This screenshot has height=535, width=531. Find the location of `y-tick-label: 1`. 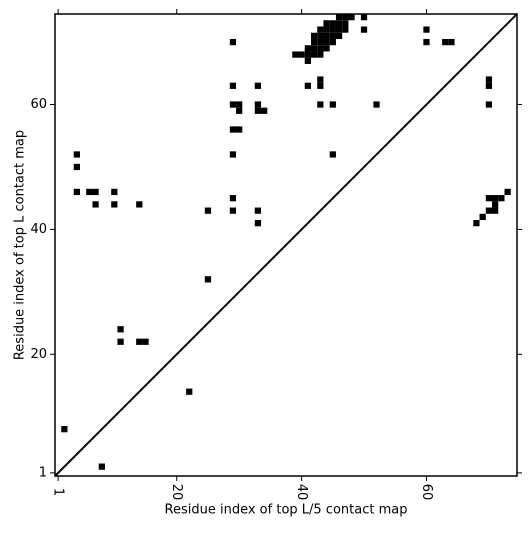

y-tick-label: 1 is located at coordinates (43, 472).